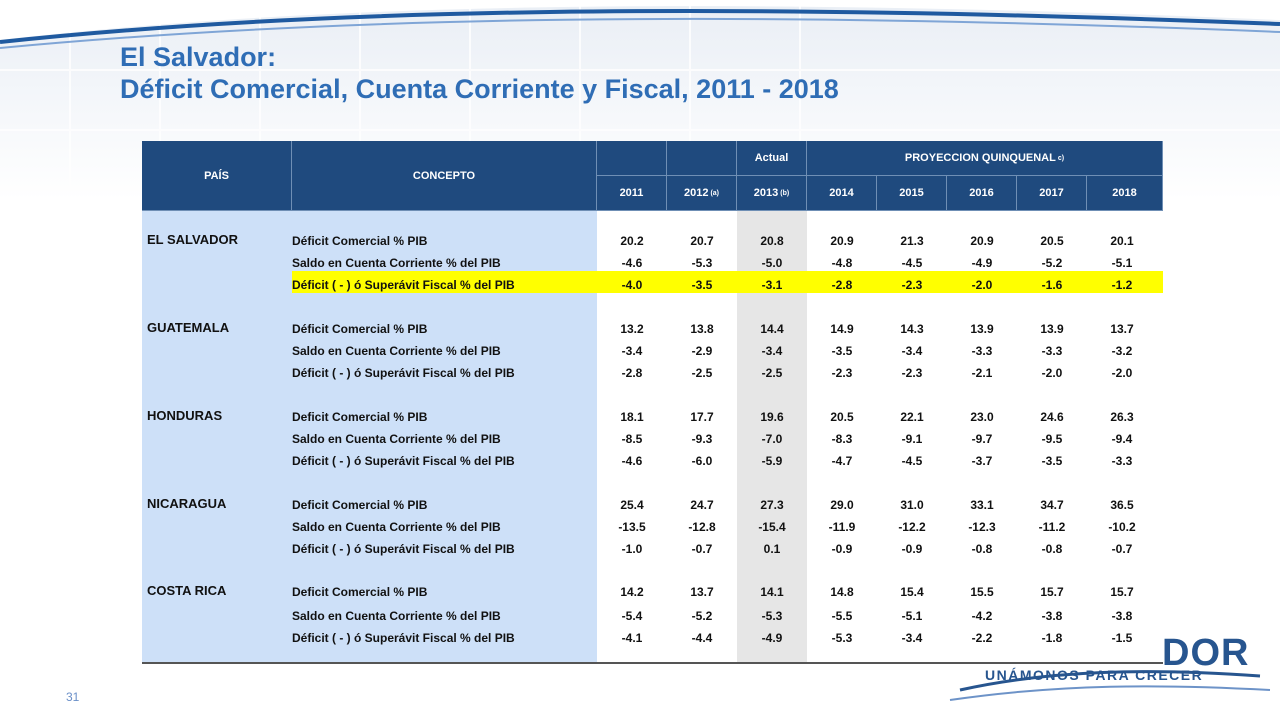  I want to click on table-cell: -5.5, so click(842, 616).